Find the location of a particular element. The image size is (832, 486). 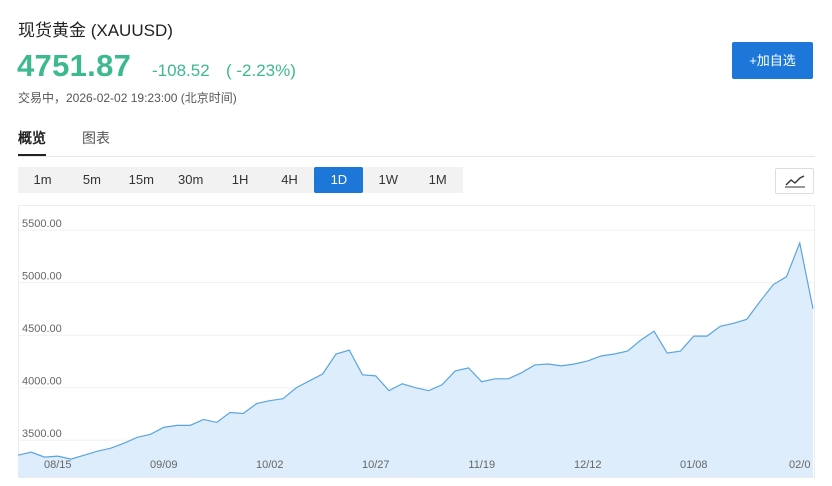

interval-button: 5m is located at coordinates (91, 179).